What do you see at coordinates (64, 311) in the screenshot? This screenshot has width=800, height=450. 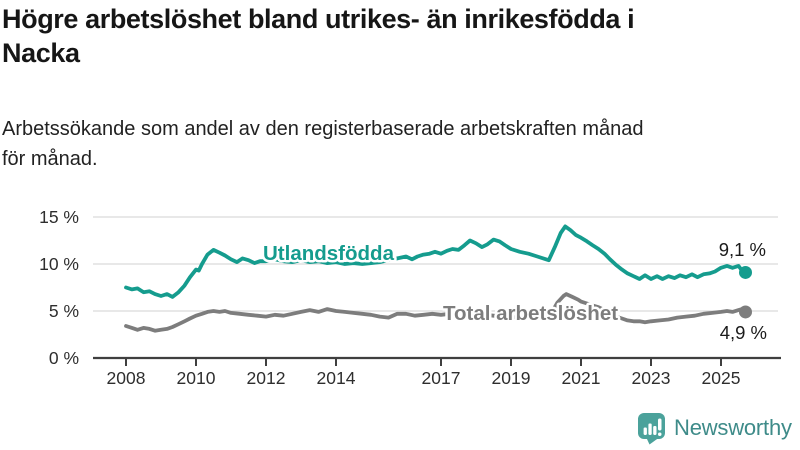 I see `y-axis-tick-label: 5 %` at bounding box center [64, 311].